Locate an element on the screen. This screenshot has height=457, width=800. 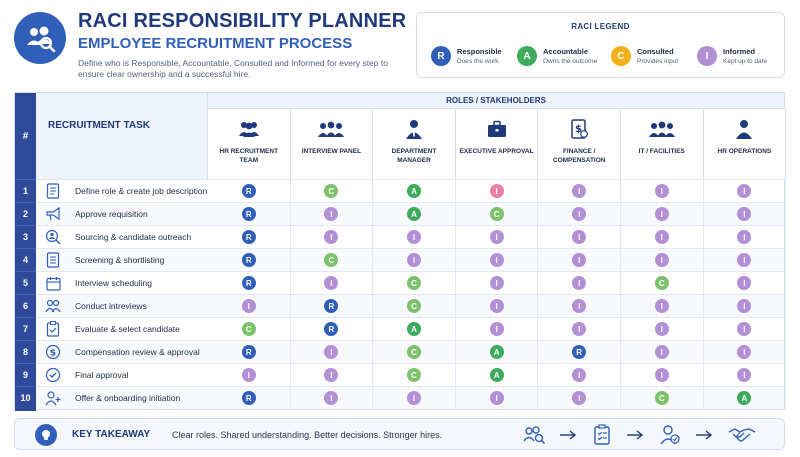
task-label: Define role & create job description is located at coordinates (141, 191).